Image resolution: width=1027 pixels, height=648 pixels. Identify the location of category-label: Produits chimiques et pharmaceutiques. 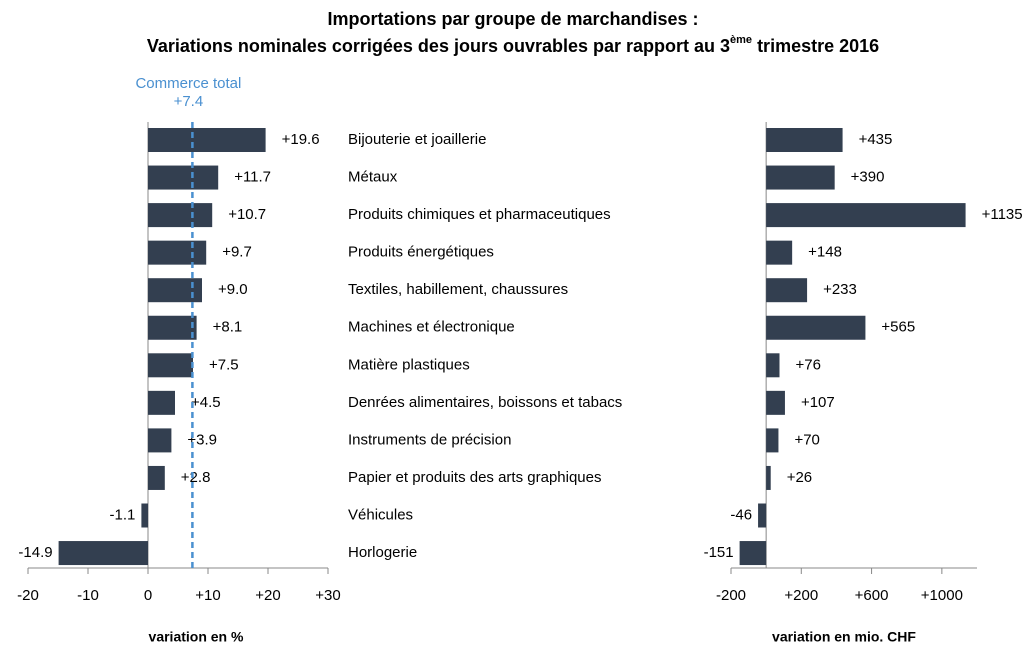
(479, 214).